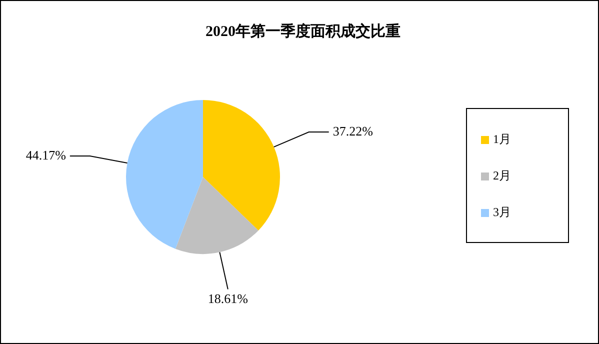 The height and width of the screenshot is (344, 599). Describe the element at coordinates (502, 212) in the screenshot. I see `legend-label: 3月` at that location.